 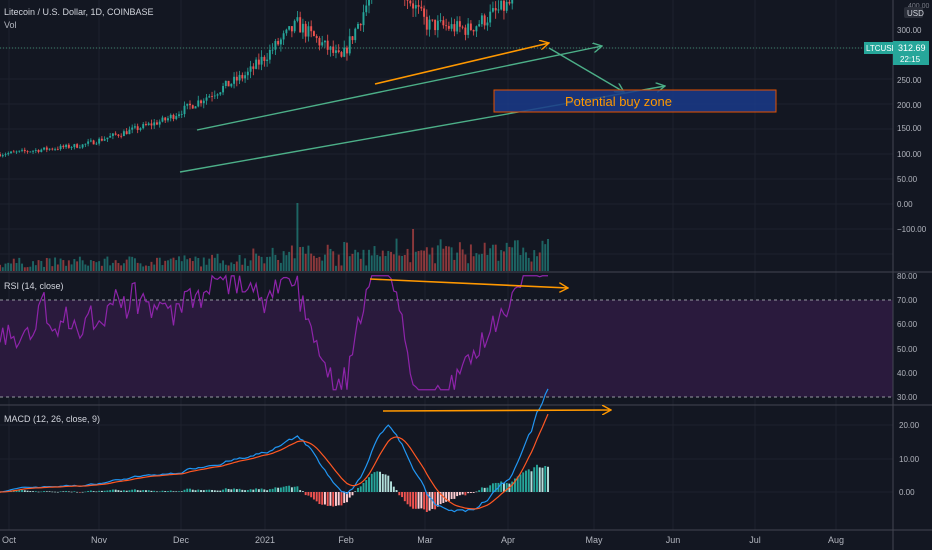 I want to click on rsi-divergence-line, so click(x=468, y=283).